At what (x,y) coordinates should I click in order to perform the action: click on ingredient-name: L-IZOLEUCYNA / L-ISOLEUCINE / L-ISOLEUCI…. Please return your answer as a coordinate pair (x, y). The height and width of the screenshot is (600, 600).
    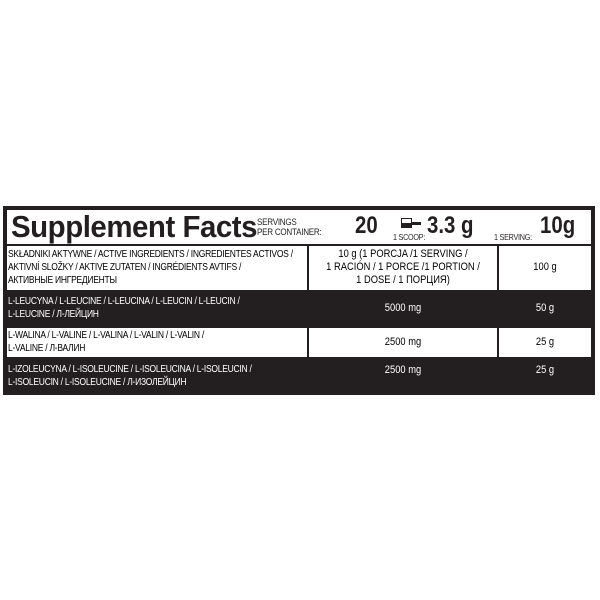
    Looking at the image, I should click on (130, 369).